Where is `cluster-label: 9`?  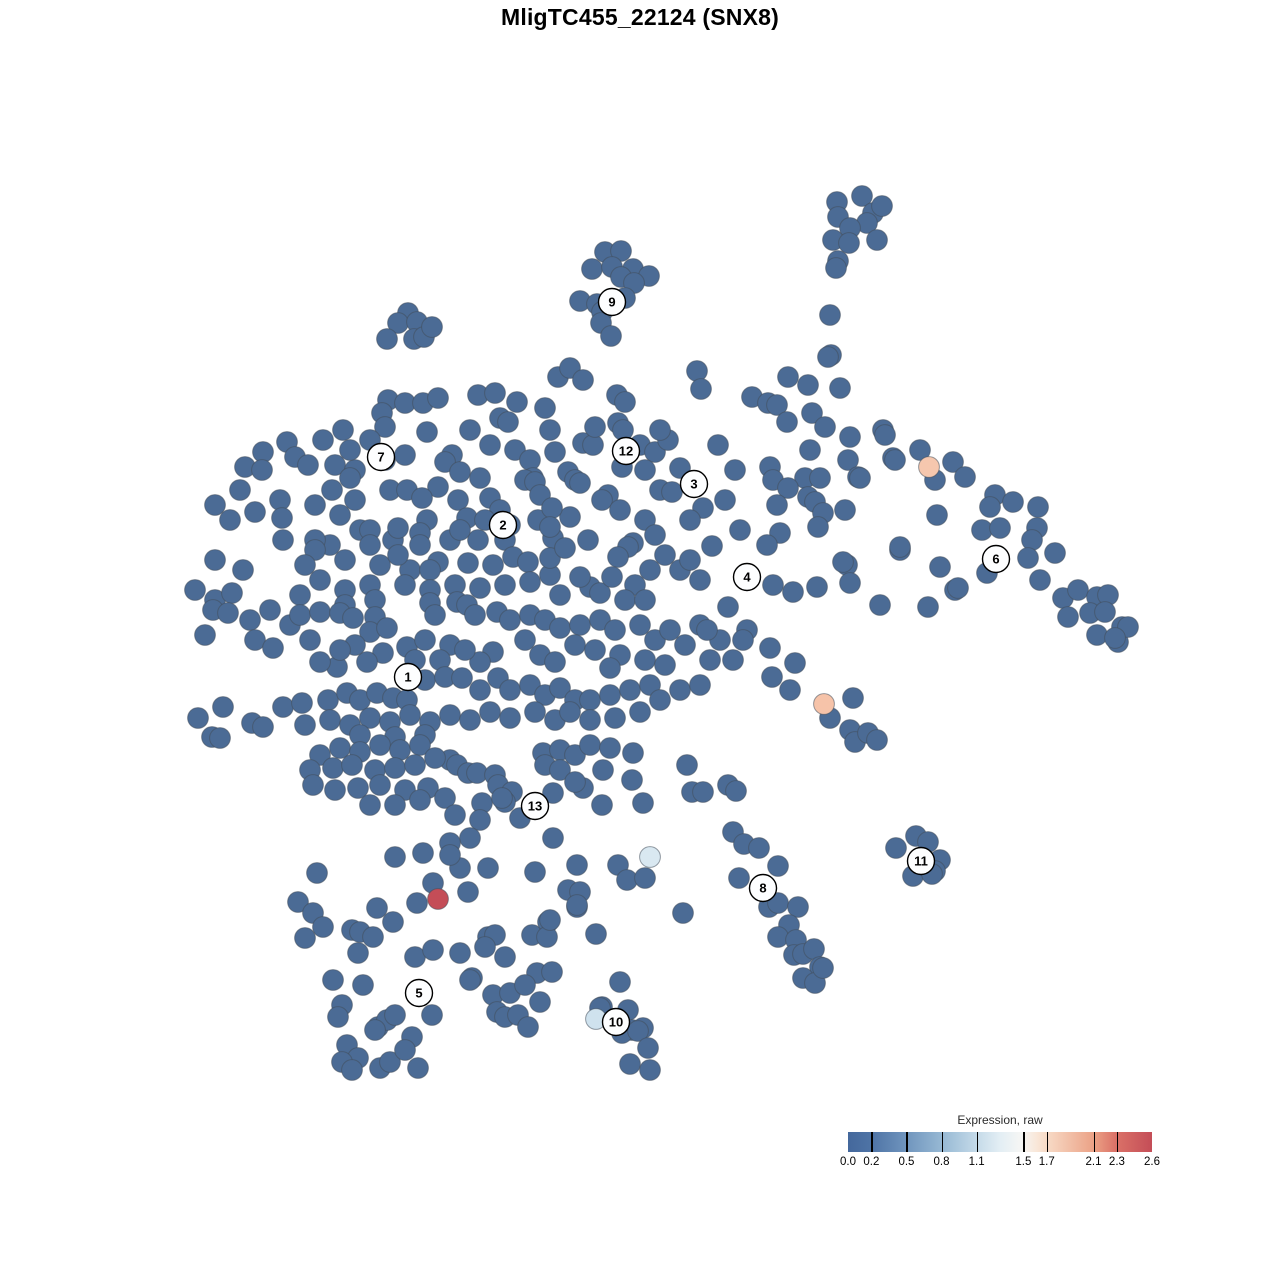 cluster-label: 9 is located at coordinates (612, 302).